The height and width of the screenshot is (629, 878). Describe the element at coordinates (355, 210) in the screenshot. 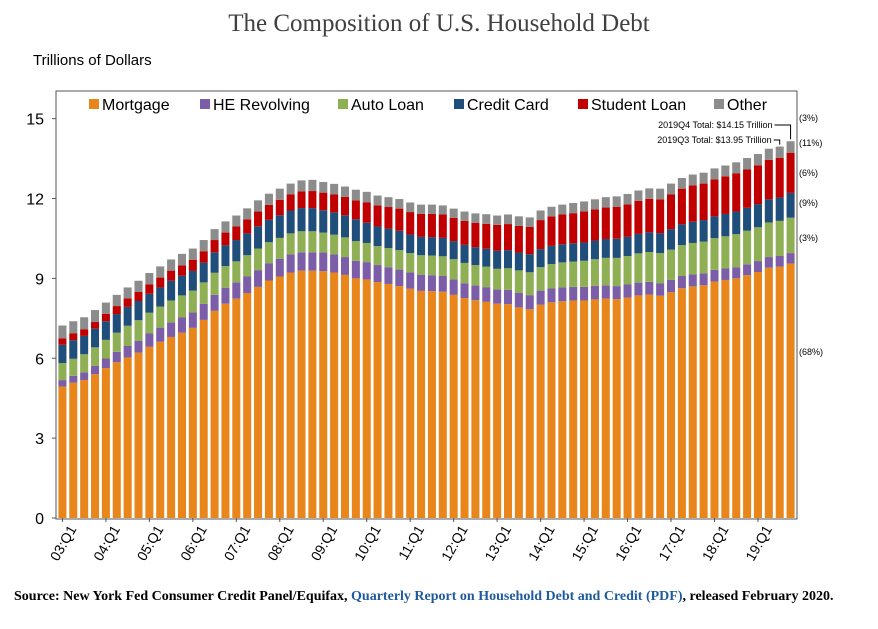

I see `bar-student-loan-09-q4` at that location.